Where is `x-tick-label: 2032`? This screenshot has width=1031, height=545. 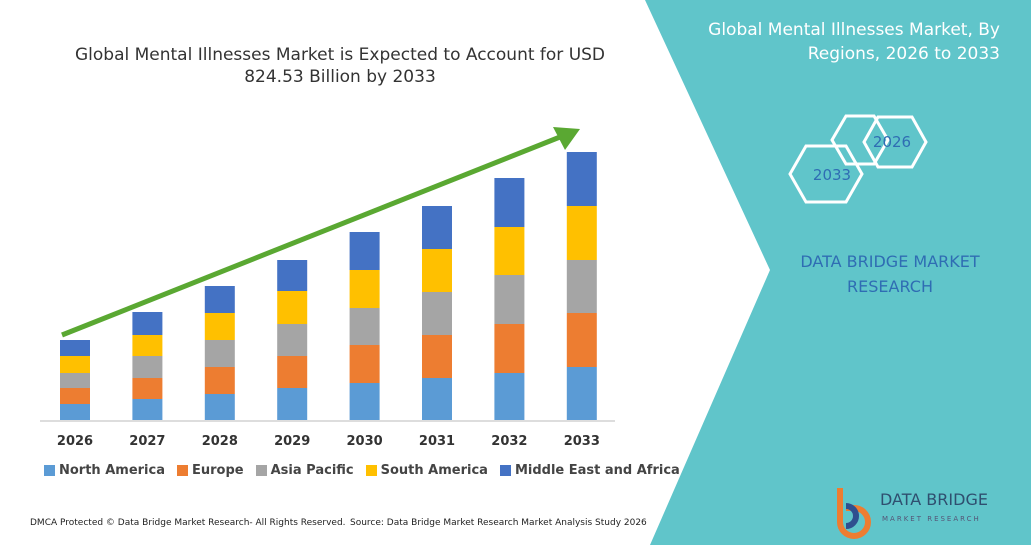
x-tick-label: 2032 is located at coordinates (509, 441).